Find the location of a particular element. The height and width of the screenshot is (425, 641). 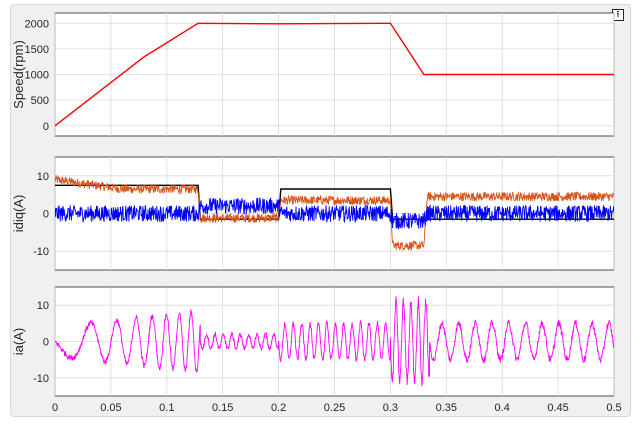

x-tick-label: 0.5 is located at coordinates (613, 408).